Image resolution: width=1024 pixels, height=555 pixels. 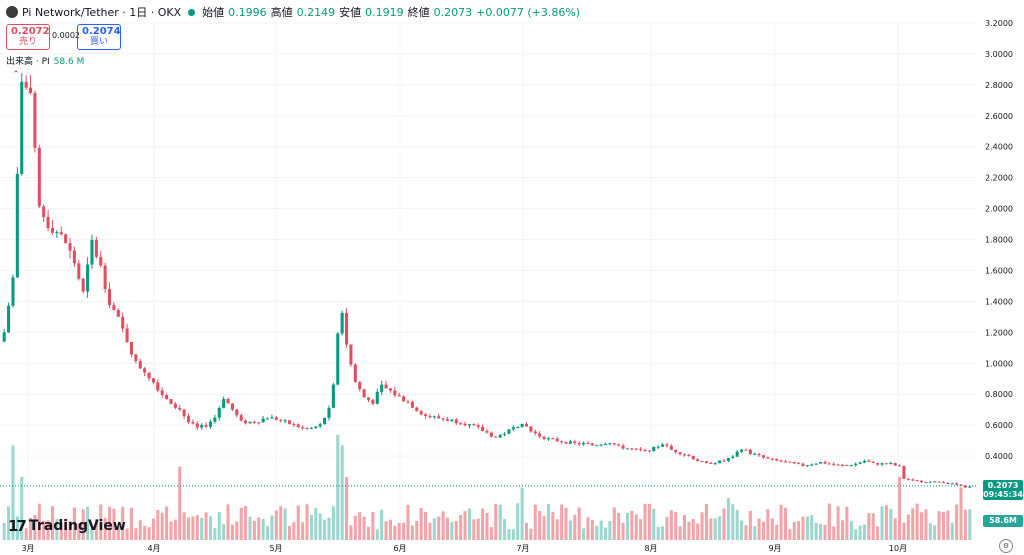 I want to click on buy-button: 0.2074 買い, so click(x=99, y=37).